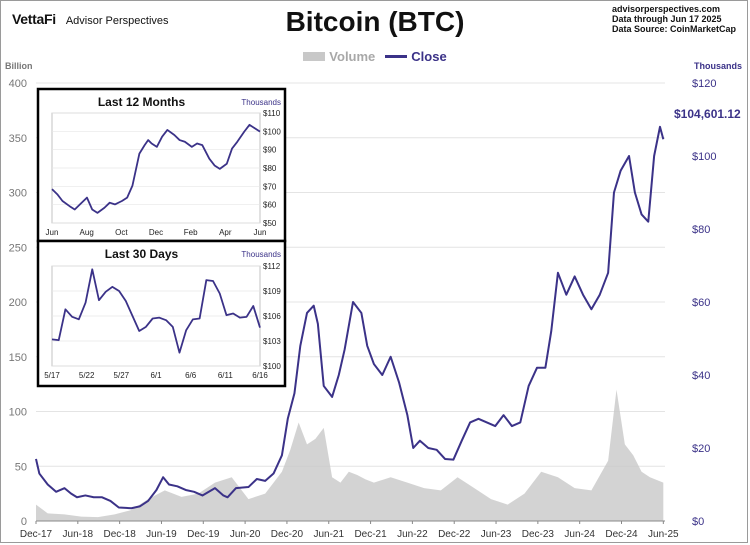  What do you see at coordinates (666, 19) in the screenshot?
I see `source-line-date: Data through Jun 17 2025` at bounding box center [666, 19].